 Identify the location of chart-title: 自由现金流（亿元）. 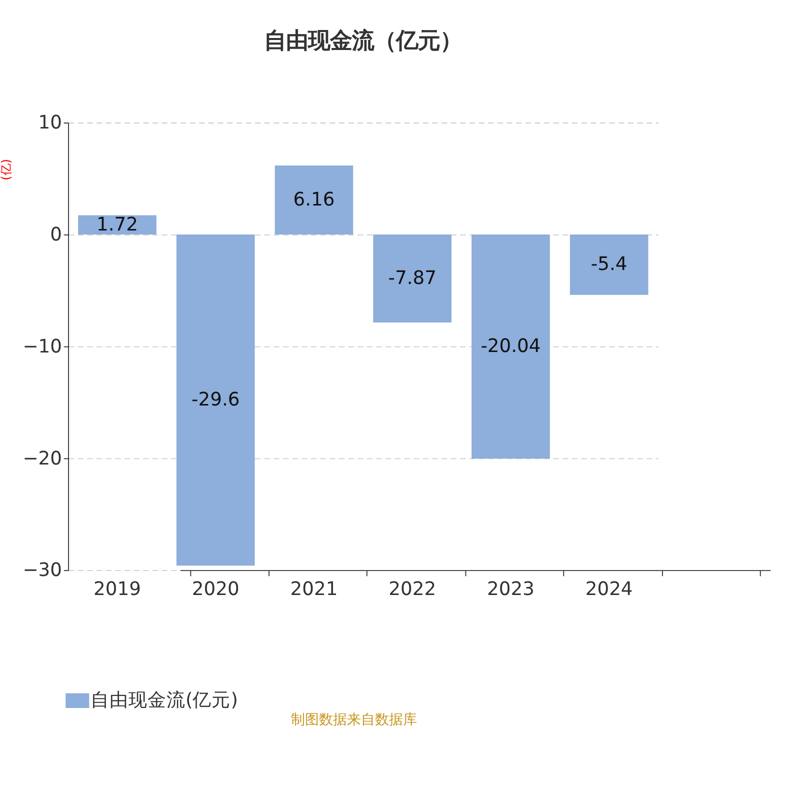
(363, 41).